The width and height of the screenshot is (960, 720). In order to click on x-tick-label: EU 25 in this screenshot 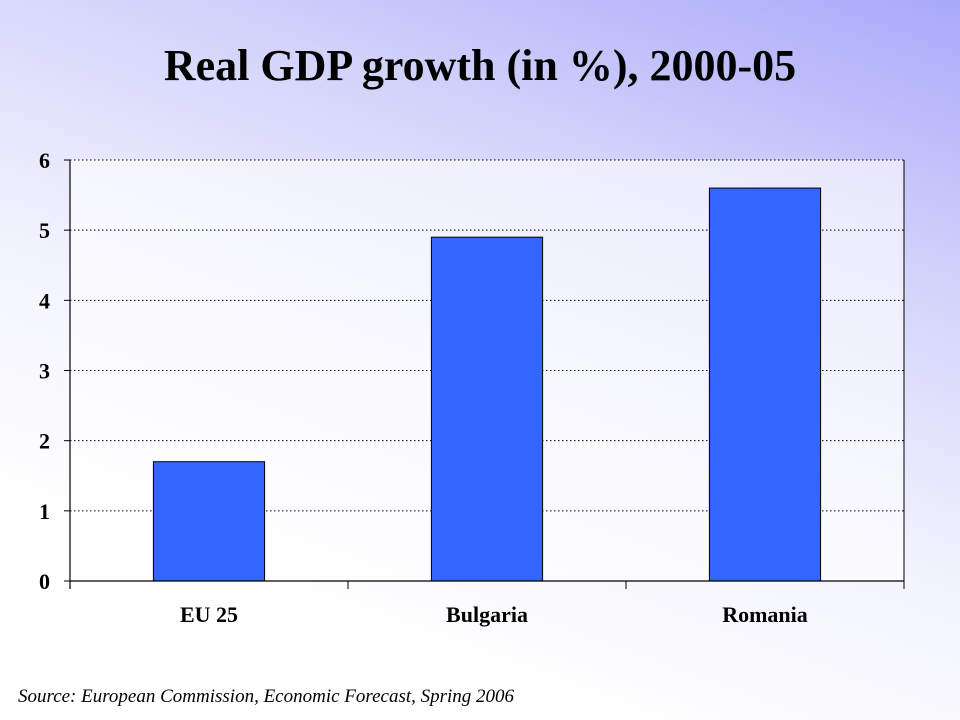, I will do `click(209, 614)`.